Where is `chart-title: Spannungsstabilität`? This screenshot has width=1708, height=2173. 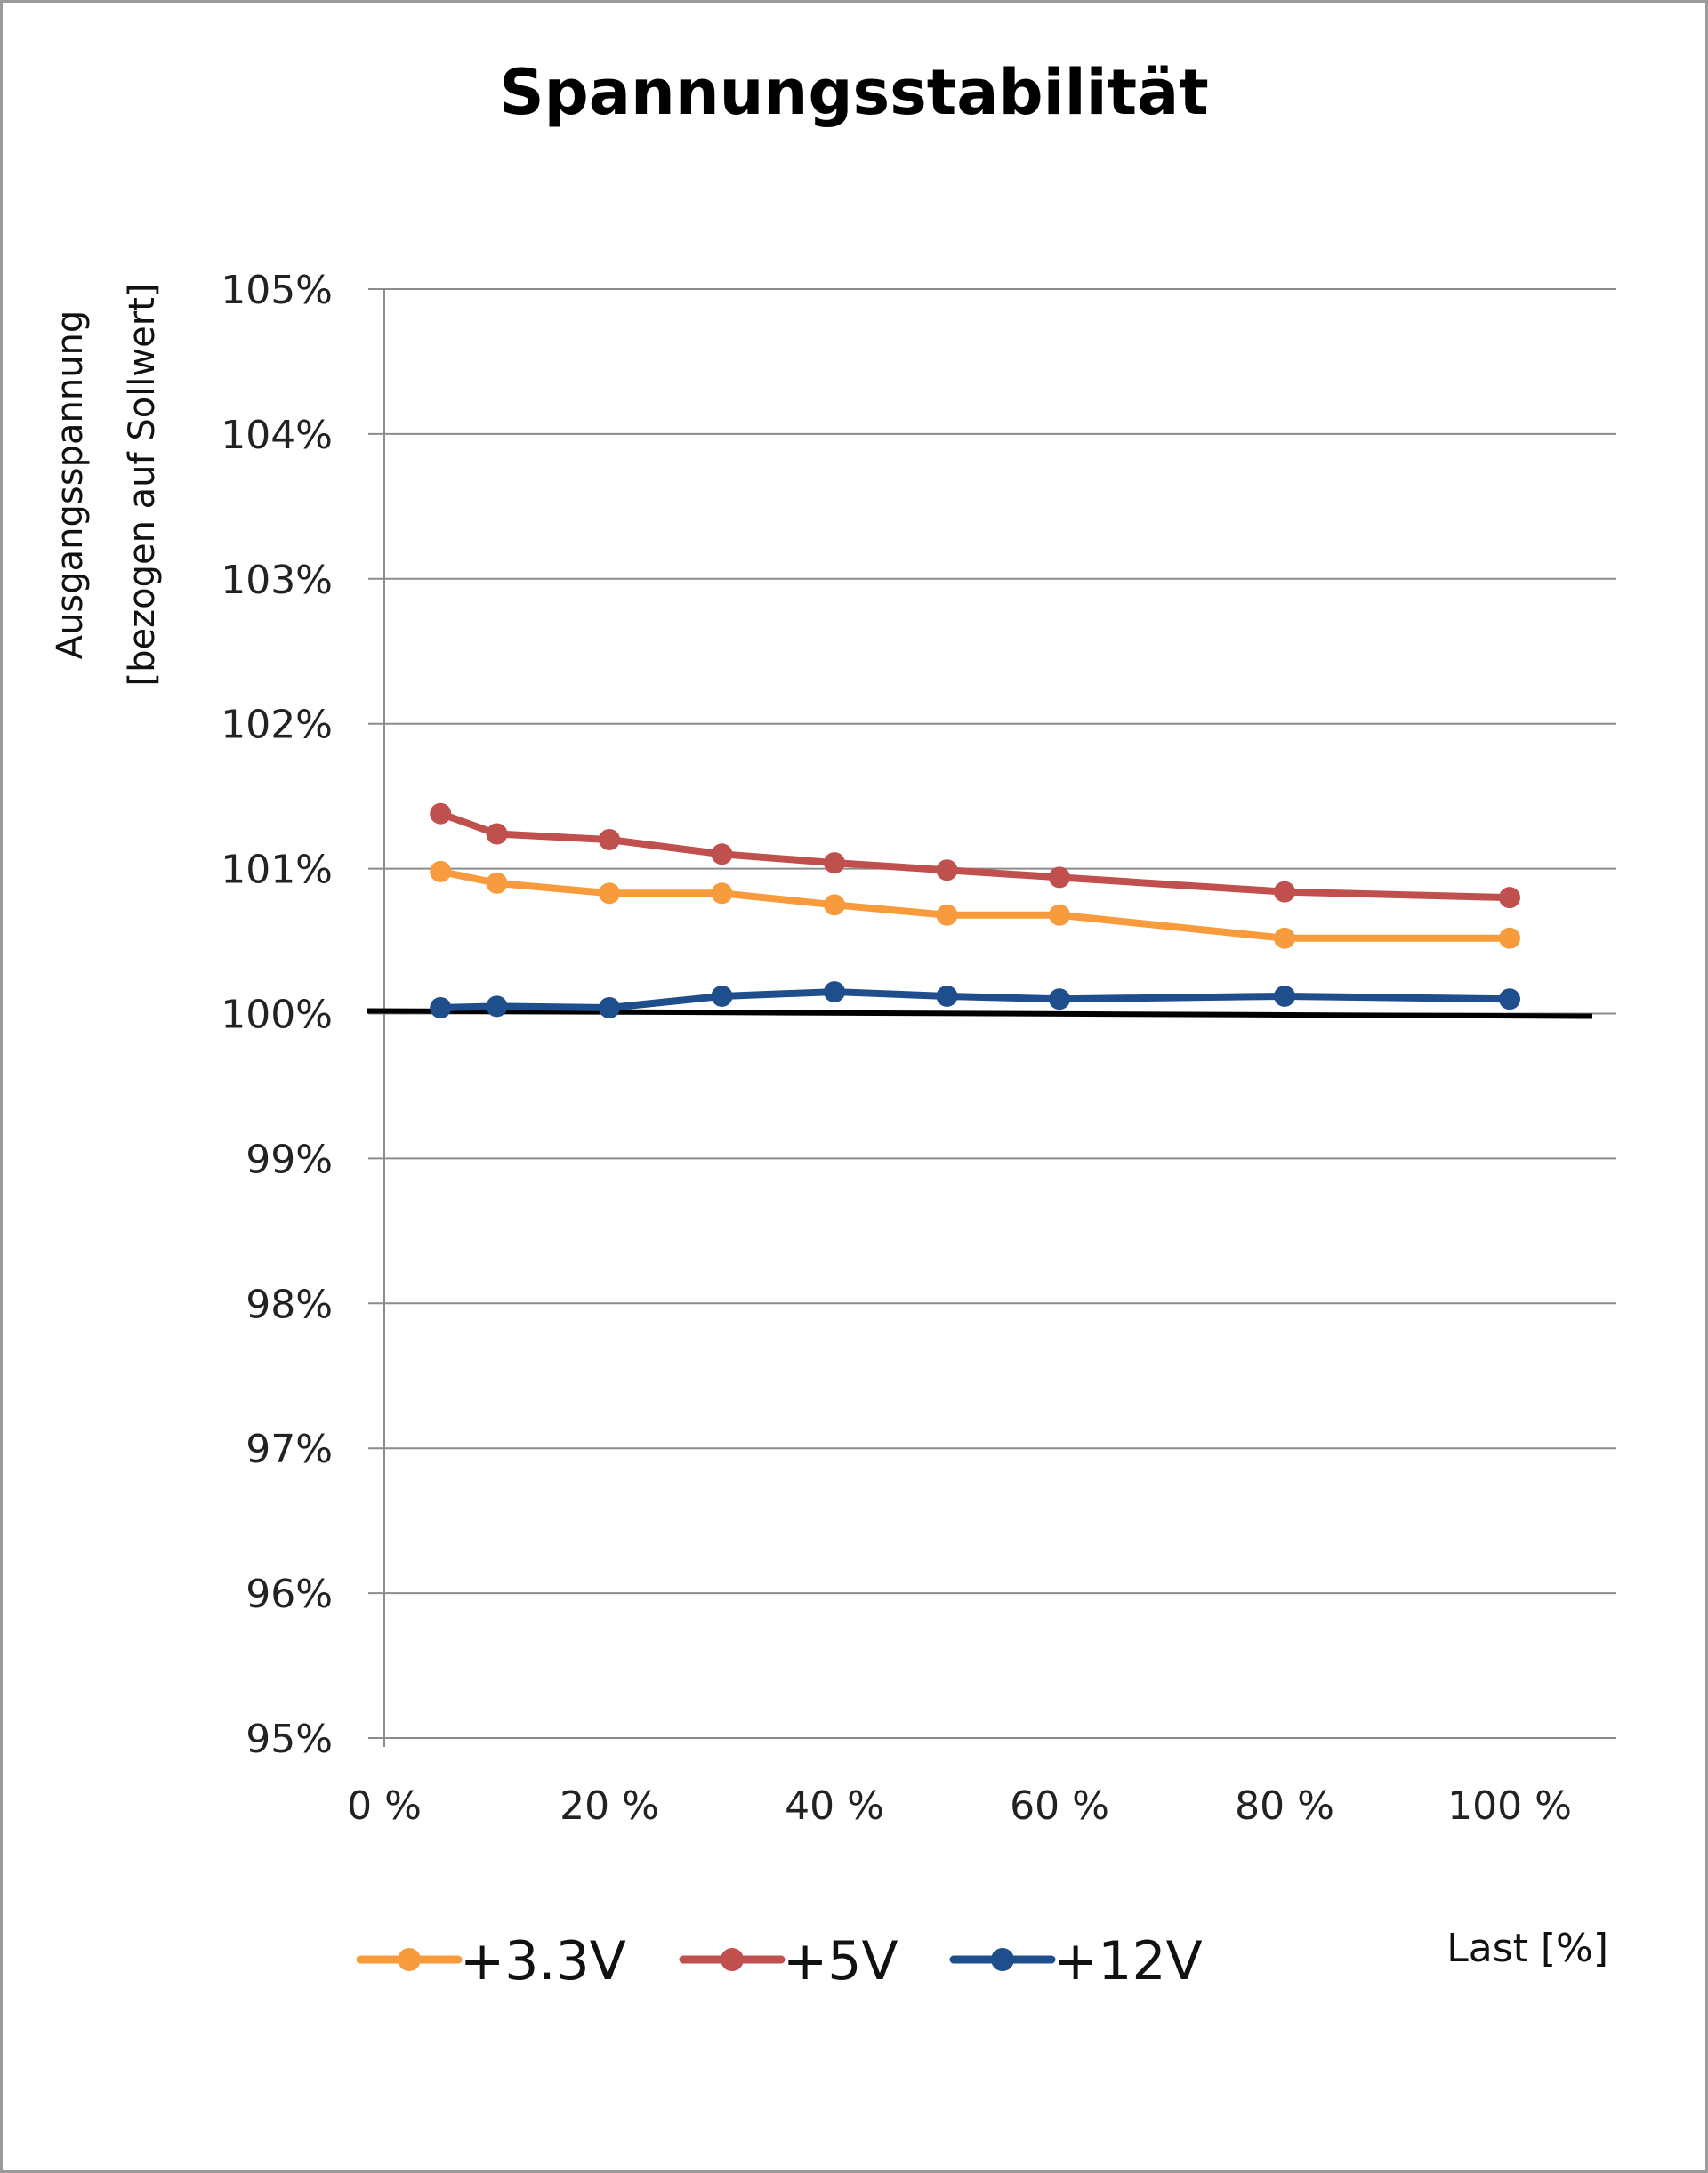
chart-title: Spannungsstabilität is located at coordinates (853, 92).